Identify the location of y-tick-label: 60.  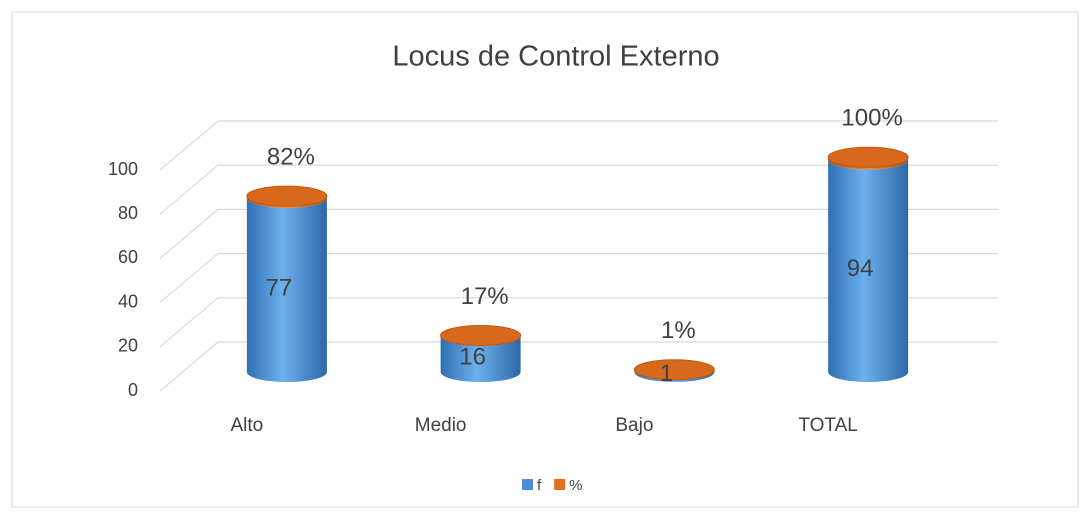
(128, 257).